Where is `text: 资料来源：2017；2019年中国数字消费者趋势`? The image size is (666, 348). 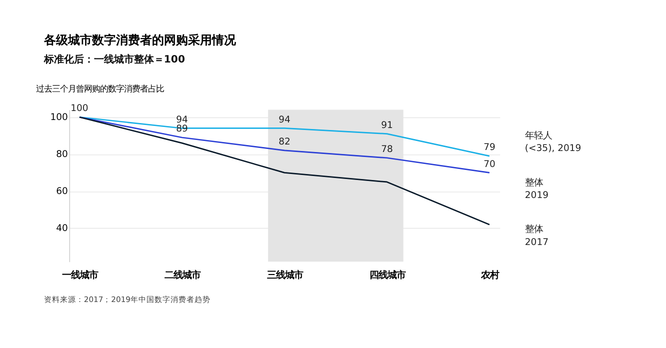
text: 资料来源：2017；2019年中国数字消费者趋势 is located at coordinates (127, 299).